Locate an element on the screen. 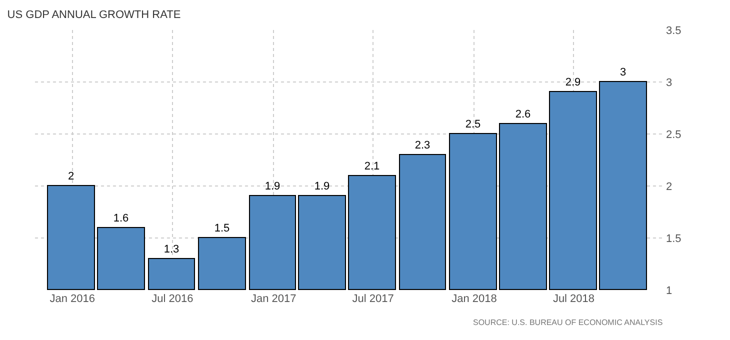  data-label: 3 is located at coordinates (623, 72).